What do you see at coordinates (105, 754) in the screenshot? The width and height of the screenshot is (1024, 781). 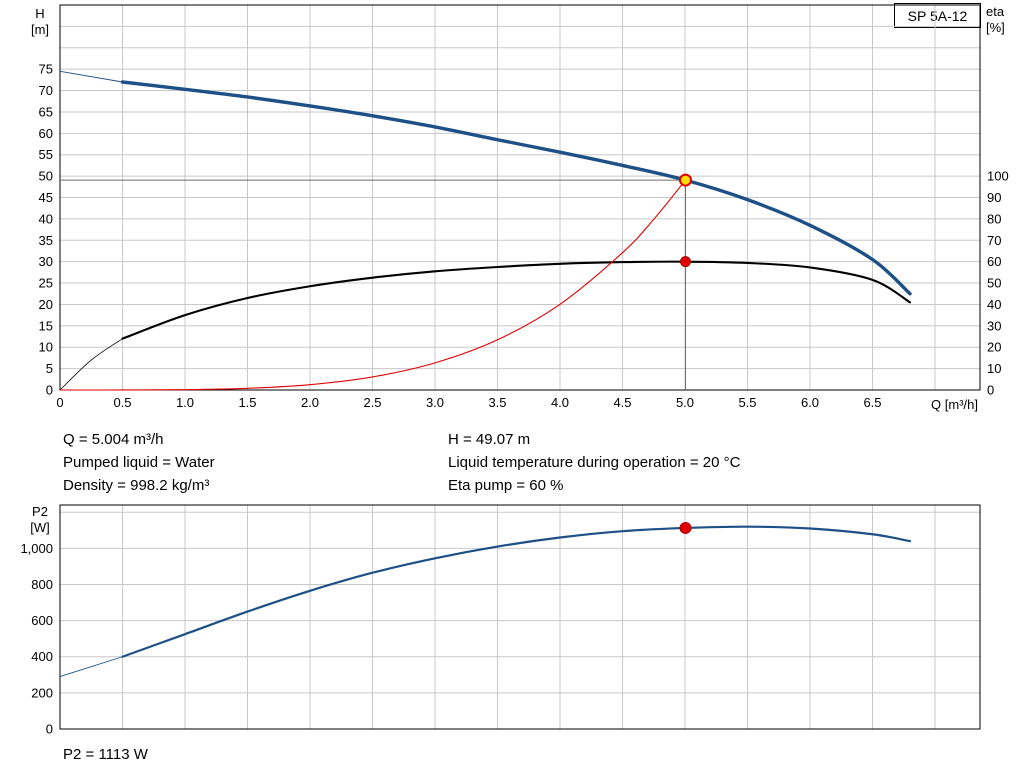 I see `power-readout: P2 = 1113 W` at bounding box center [105, 754].